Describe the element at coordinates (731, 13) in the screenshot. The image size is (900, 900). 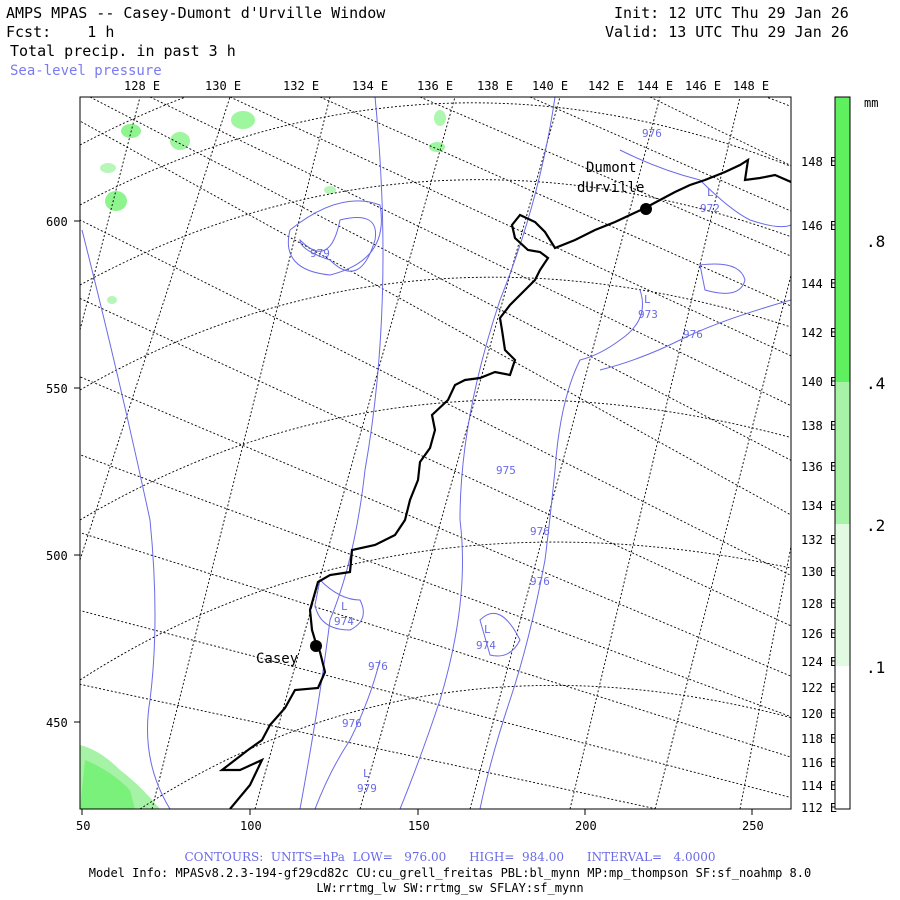
I see `init-time: Init: 12 UTC Thu 29 Jan 26` at that location.